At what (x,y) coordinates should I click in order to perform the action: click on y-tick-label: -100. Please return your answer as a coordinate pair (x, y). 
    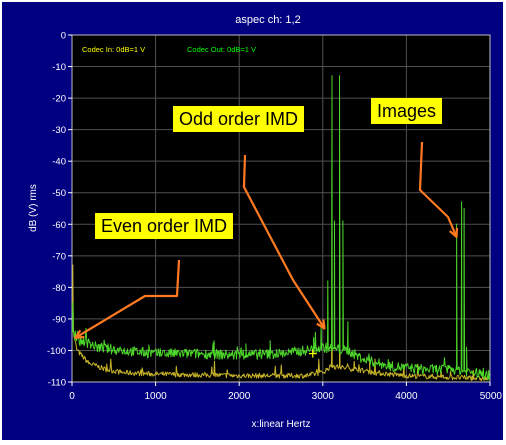
    Looking at the image, I should click on (56, 351).